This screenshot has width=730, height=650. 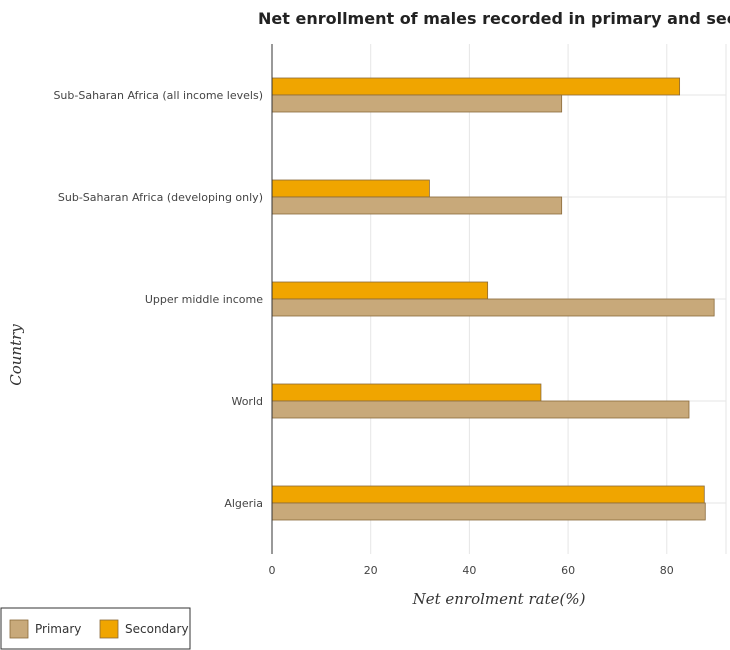 What do you see at coordinates (157, 629) in the screenshot?
I see `legend-label-secondary: Secondary` at bounding box center [157, 629].